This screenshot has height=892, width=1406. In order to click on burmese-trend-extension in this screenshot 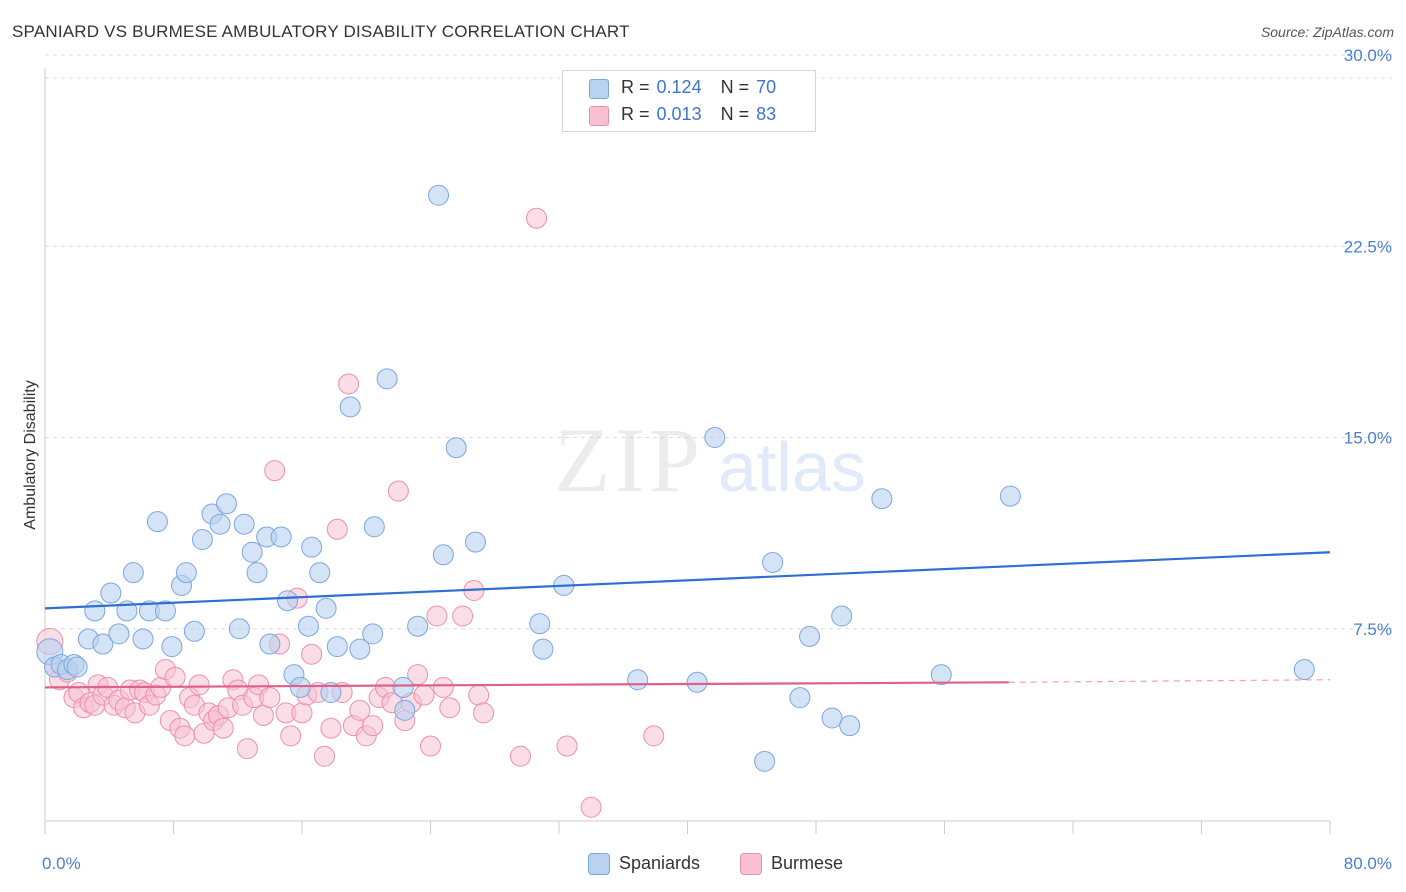, I will do `click(1169, 681)`.